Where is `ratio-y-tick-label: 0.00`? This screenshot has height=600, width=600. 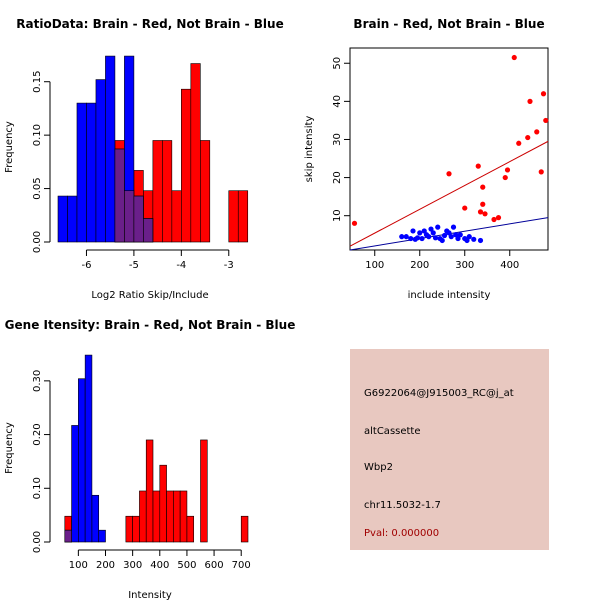 ratio-y-tick-label: 0.00 is located at coordinates (37, 242).